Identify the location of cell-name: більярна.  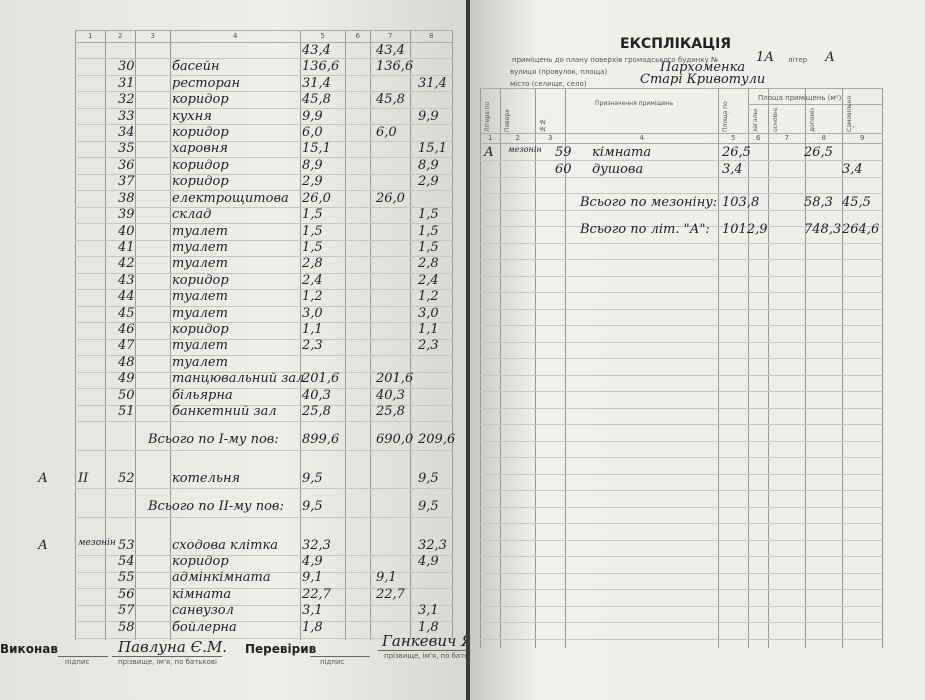
(202, 395).